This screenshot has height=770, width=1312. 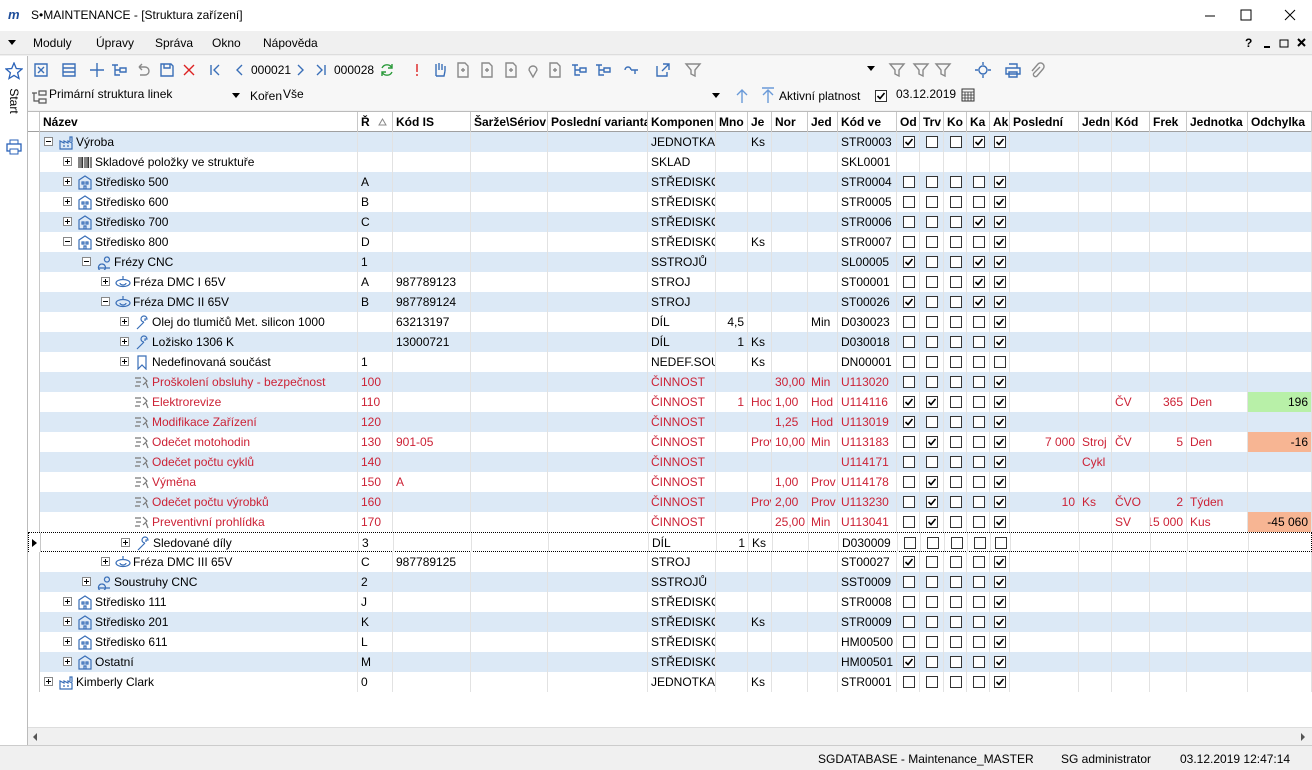 What do you see at coordinates (226, 43) in the screenshot?
I see `menu-item: Okno` at bounding box center [226, 43].